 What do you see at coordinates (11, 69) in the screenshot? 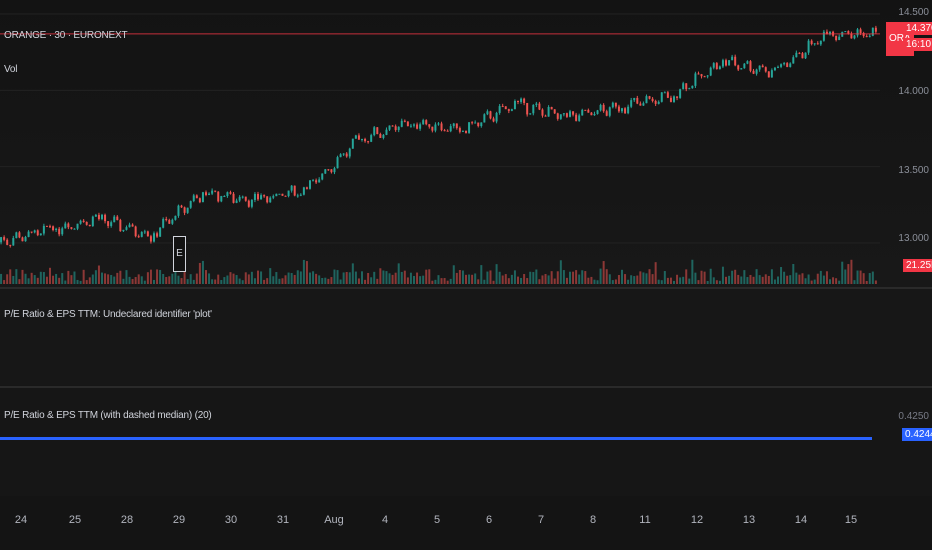
I see `volume-legend: Vol` at bounding box center [11, 69].